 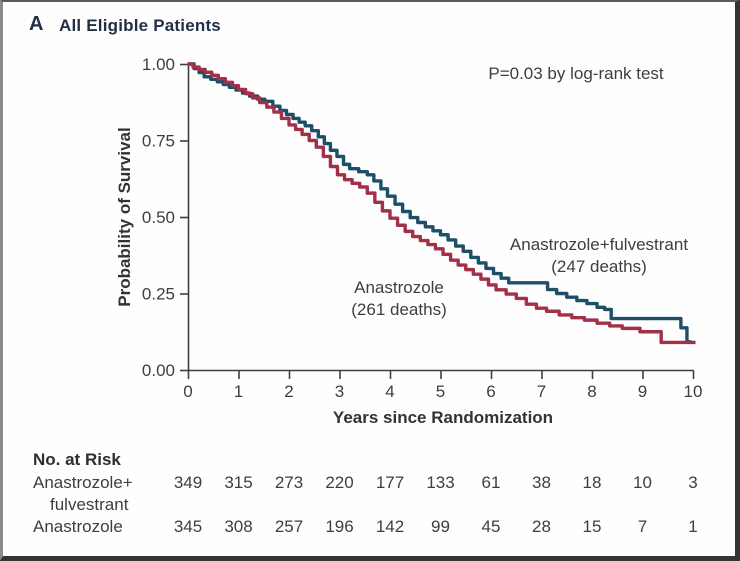 I want to click on risk-value: 349, so click(x=188, y=482).